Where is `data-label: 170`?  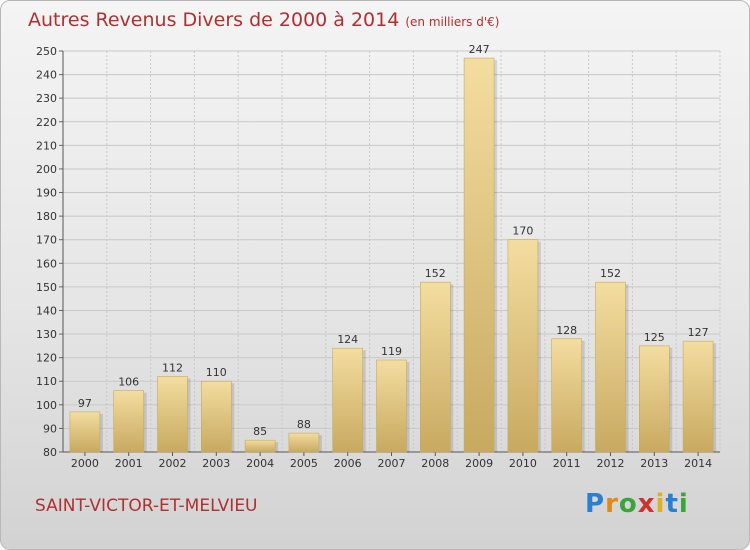 data-label: 170 is located at coordinates (522, 231).